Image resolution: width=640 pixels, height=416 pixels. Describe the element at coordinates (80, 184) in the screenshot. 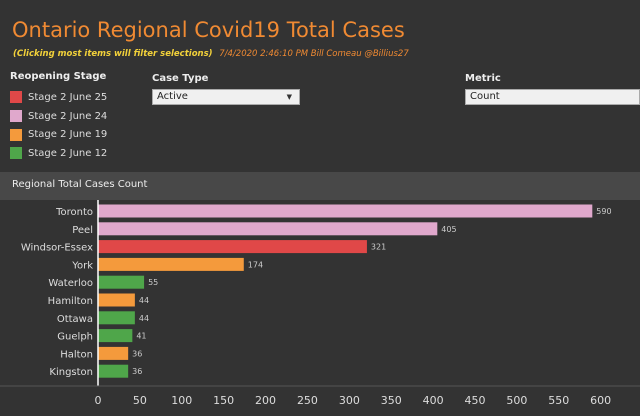

I see `chart-title: Regional Total Cases Count` at that location.